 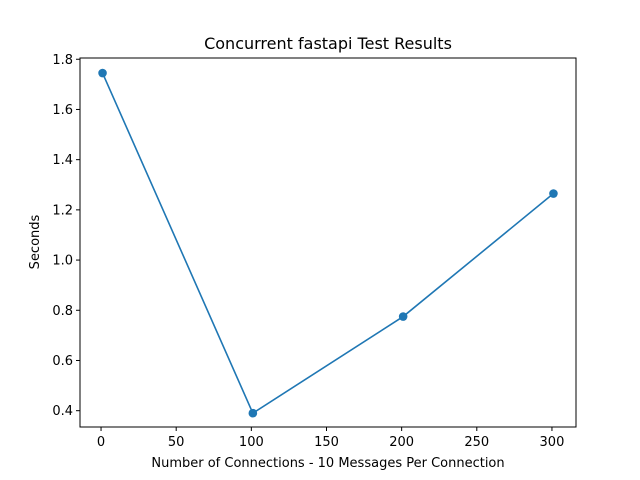 What do you see at coordinates (328, 43) in the screenshot?
I see `chart-title: Concurrent fastapi Test Results` at bounding box center [328, 43].